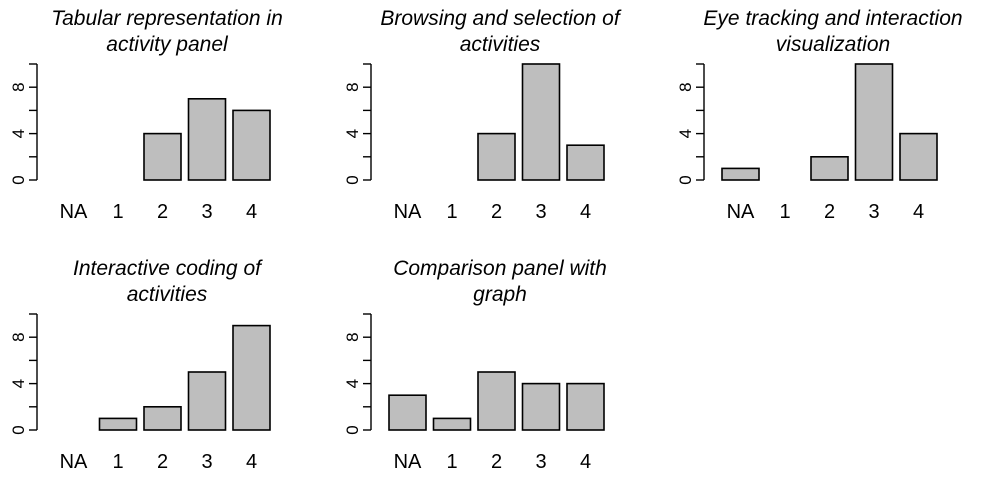 This screenshot has height=477, width=981. I want to click on chart-title-line: Browsing and selection of, so click(500, 18).